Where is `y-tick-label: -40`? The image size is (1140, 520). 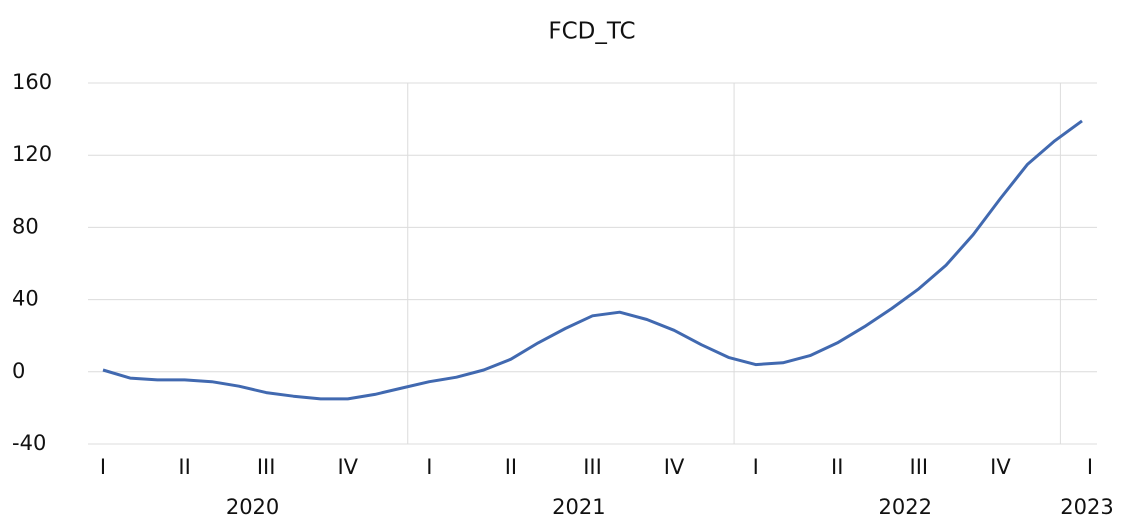
y-tick-label: -40 is located at coordinates (29, 443).